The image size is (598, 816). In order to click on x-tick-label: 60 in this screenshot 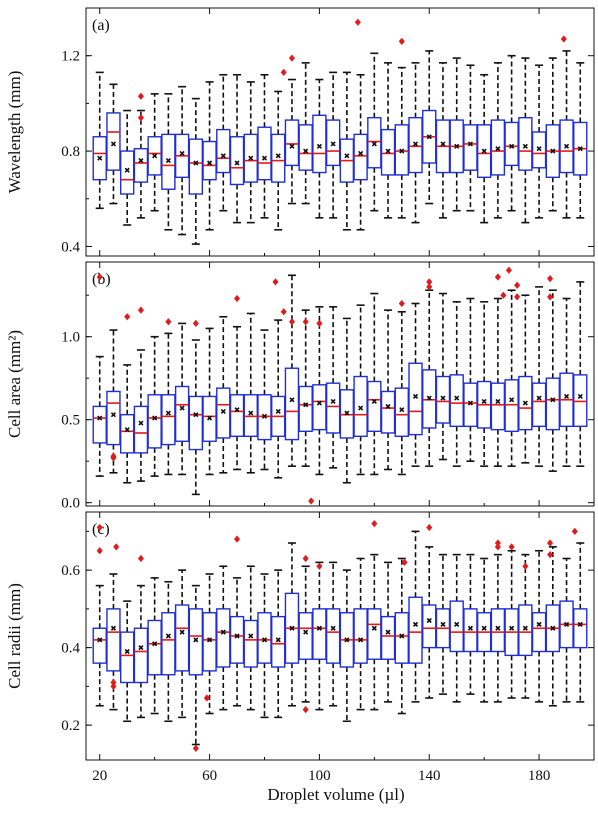, I will do `click(209, 776)`.